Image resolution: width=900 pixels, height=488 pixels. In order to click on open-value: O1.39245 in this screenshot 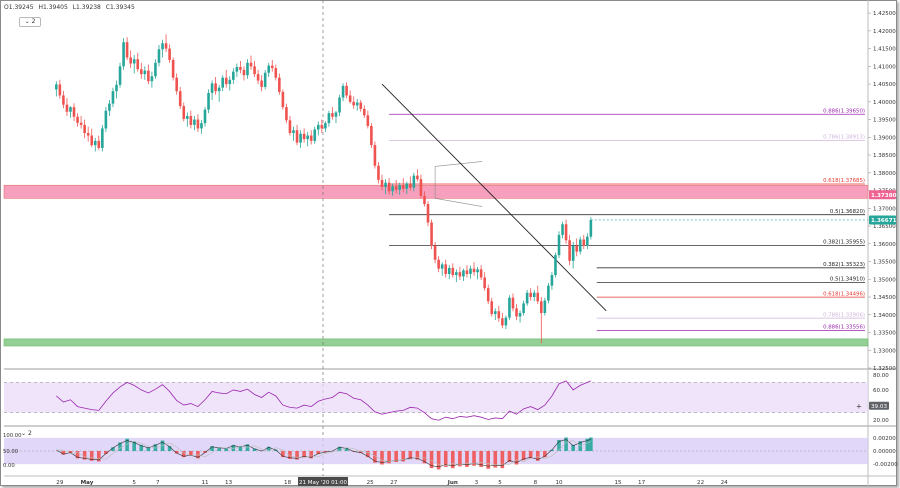, I will do `click(19, 7)`.